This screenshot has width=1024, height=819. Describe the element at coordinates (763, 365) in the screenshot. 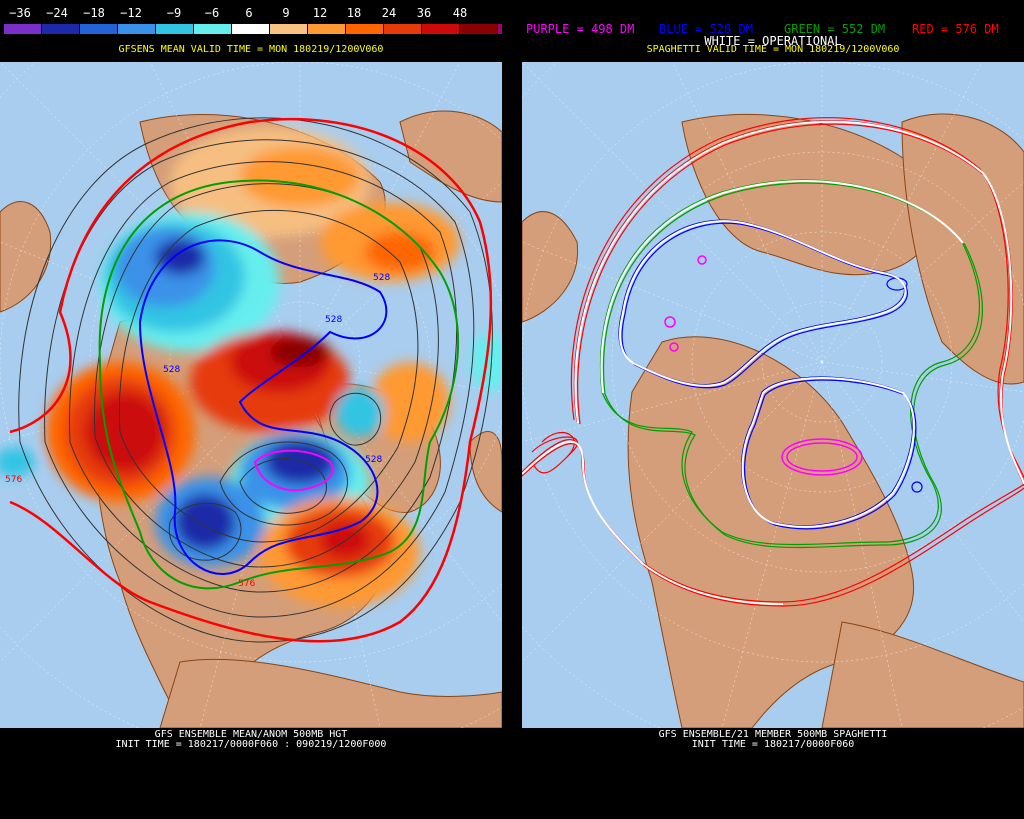

I see `contour-498-spaghetti` at that location.